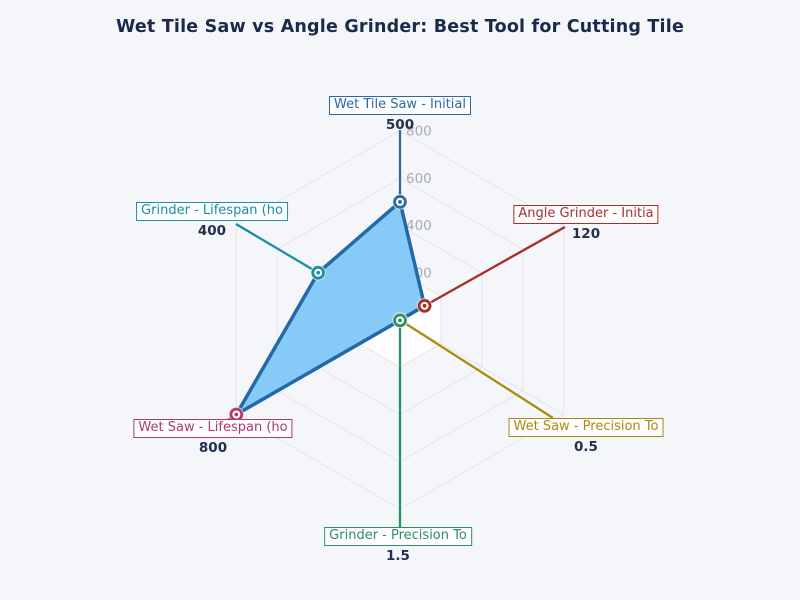  Describe the element at coordinates (213, 428) in the screenshot. I see `axis-box: Wet Saw - Lifespan (ho` at that location.